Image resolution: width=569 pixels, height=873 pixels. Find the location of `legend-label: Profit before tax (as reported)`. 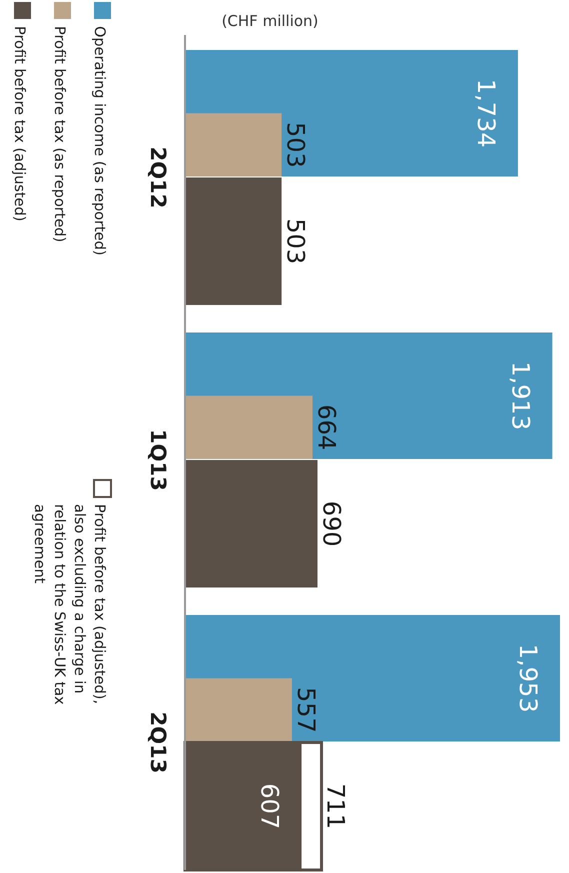

legend-label: Profit before tax (as reported) is located at coordinates (59, 134).